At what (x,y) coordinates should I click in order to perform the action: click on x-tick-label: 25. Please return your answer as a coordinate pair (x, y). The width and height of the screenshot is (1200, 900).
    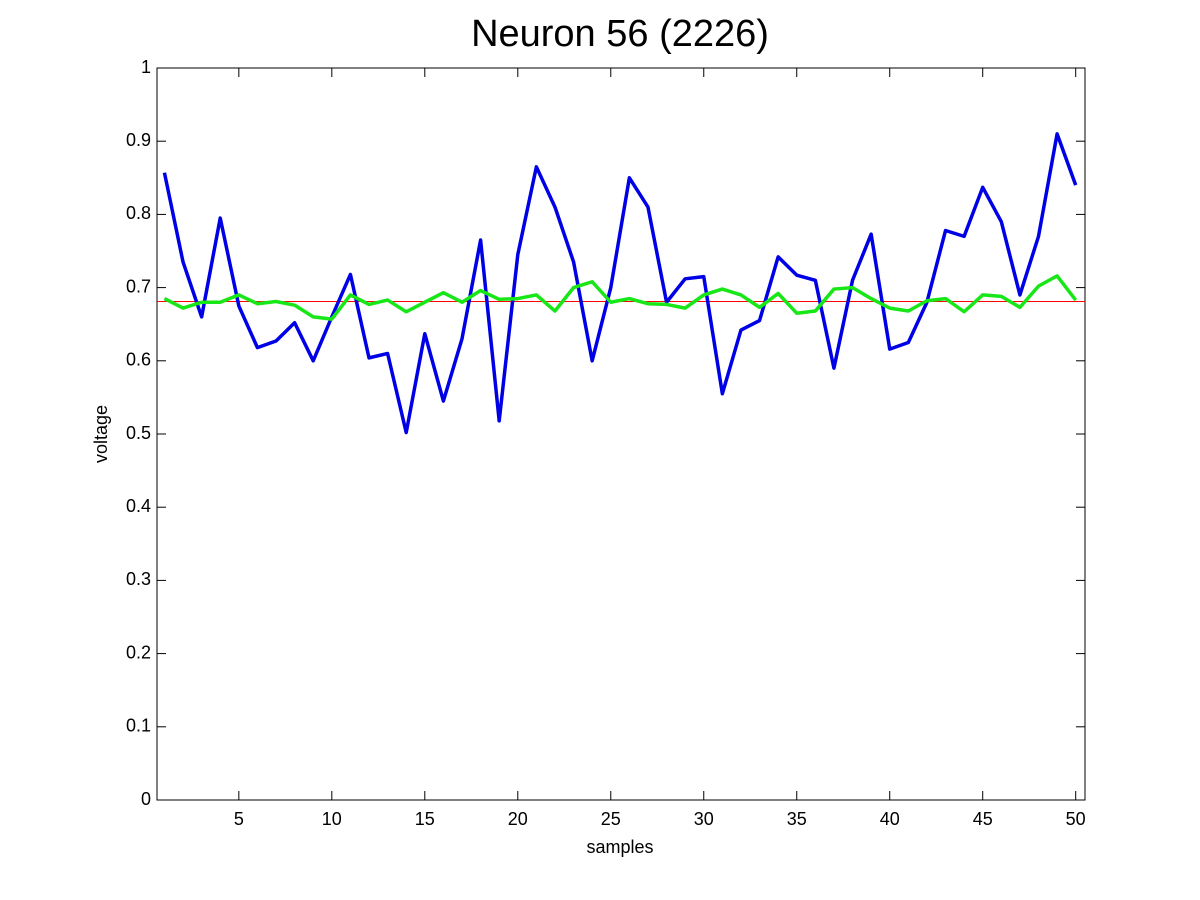
    Looking at the image, I should click on (611, 819).